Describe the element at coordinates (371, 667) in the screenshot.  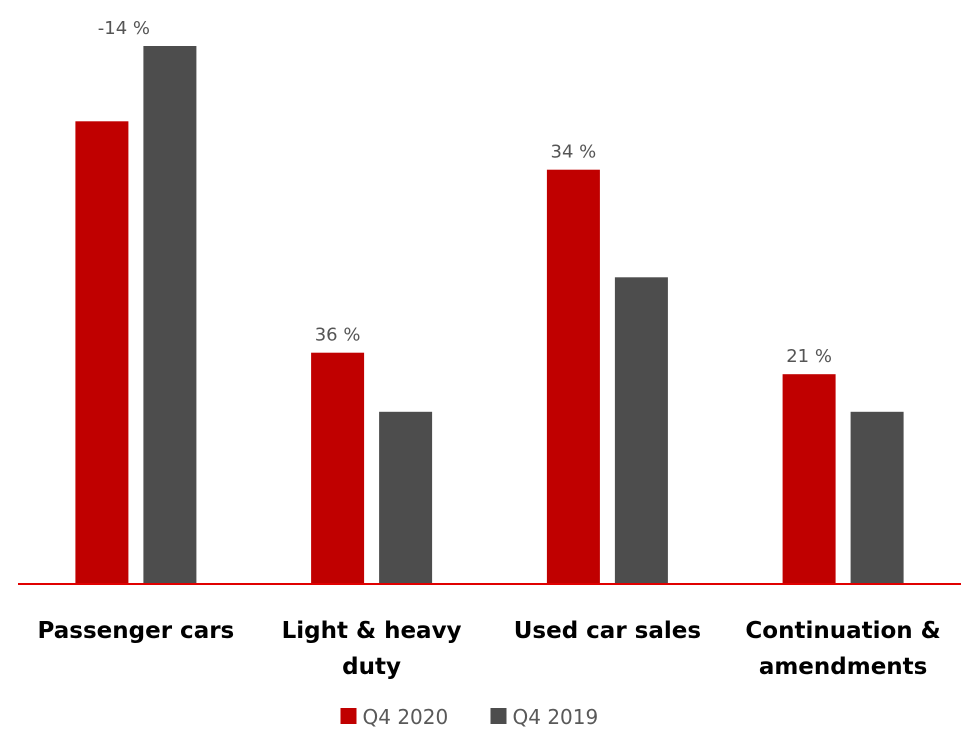
I see `category-label-1-line-1: duty` at that location.